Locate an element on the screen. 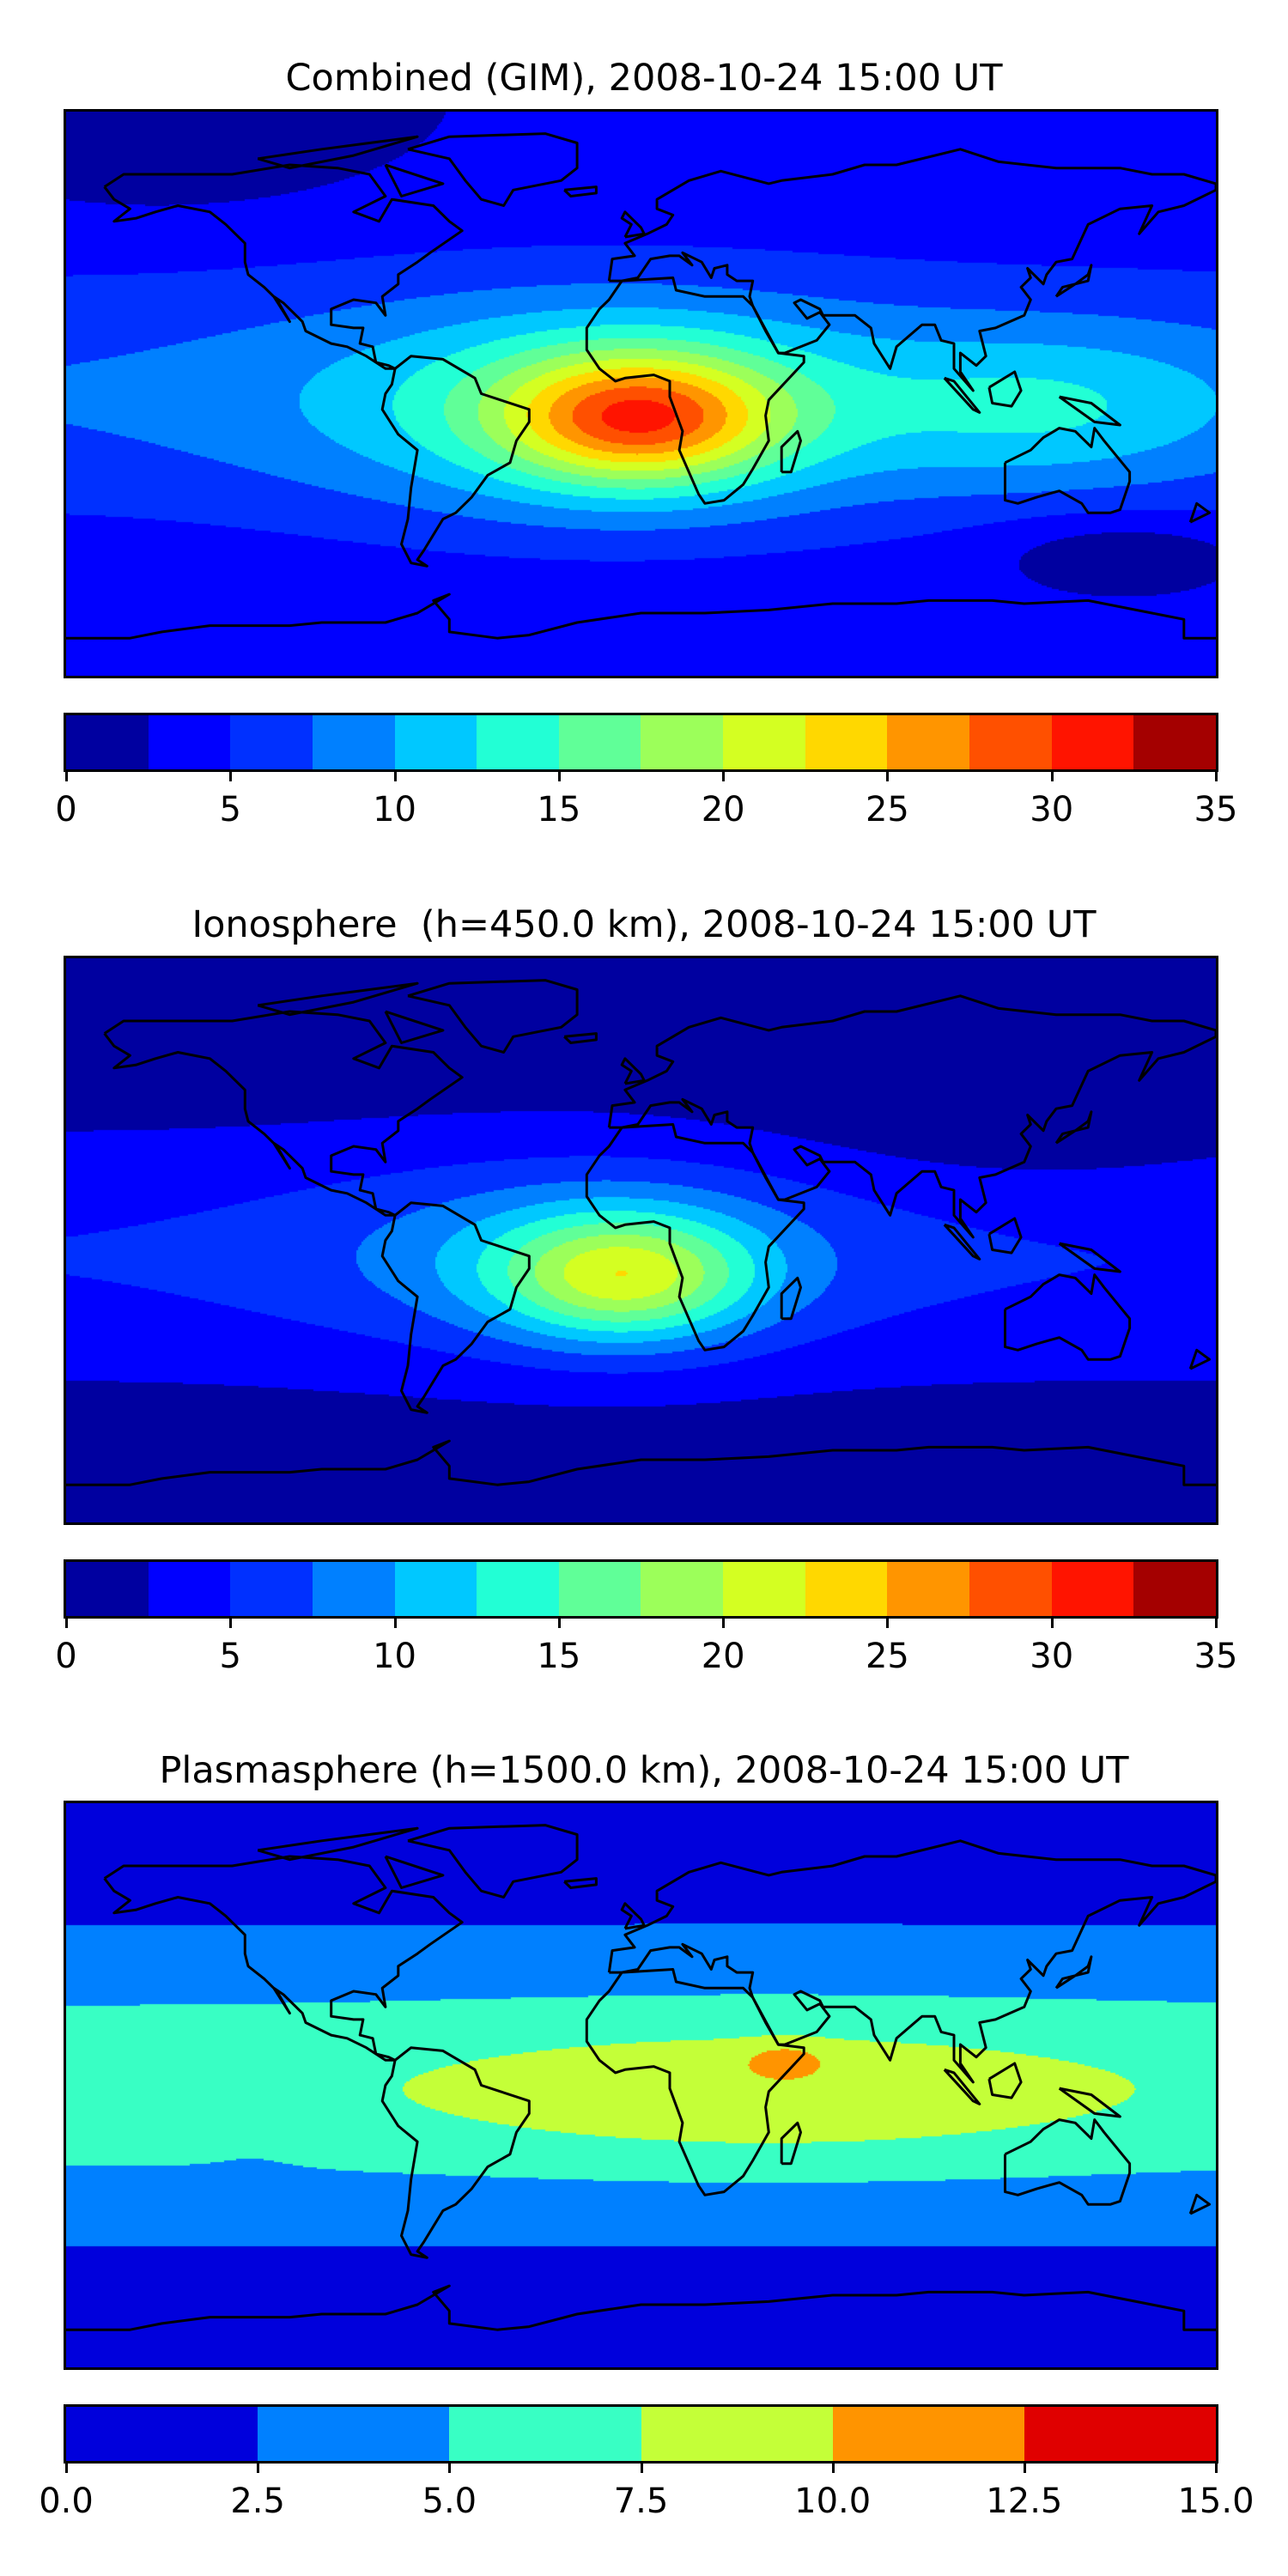  colorbar-tick-label: 0.0 is located at coordinates (66, 2501).